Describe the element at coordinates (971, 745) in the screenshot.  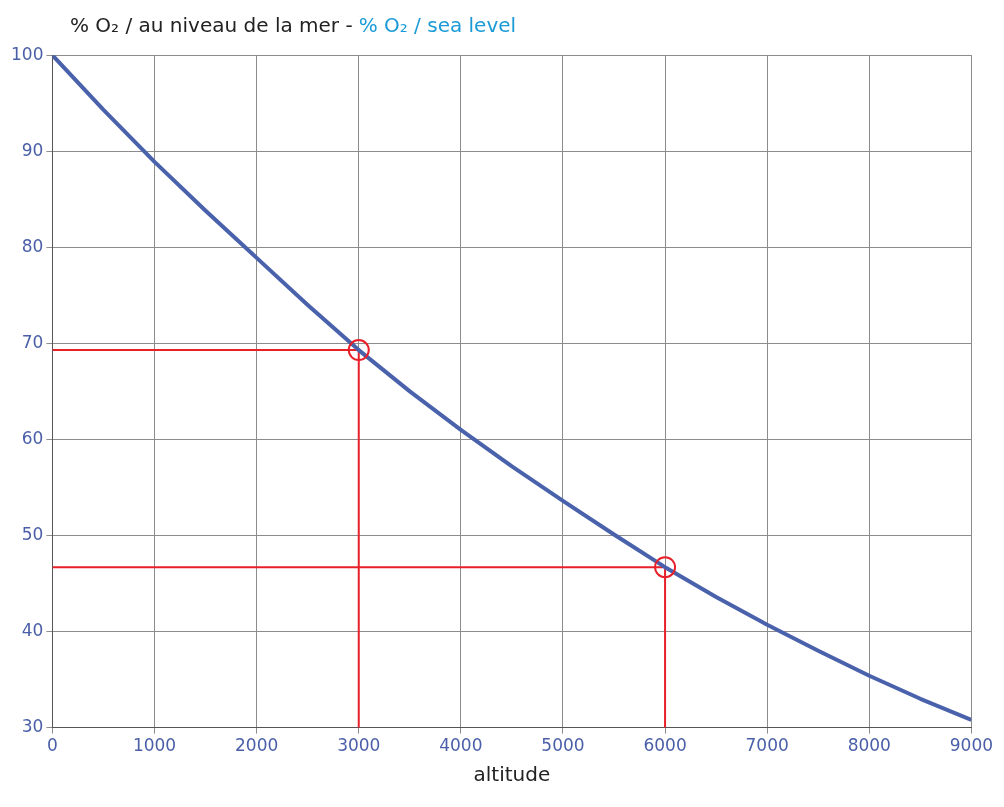
I see `x-tick-label: 9000` at that location.